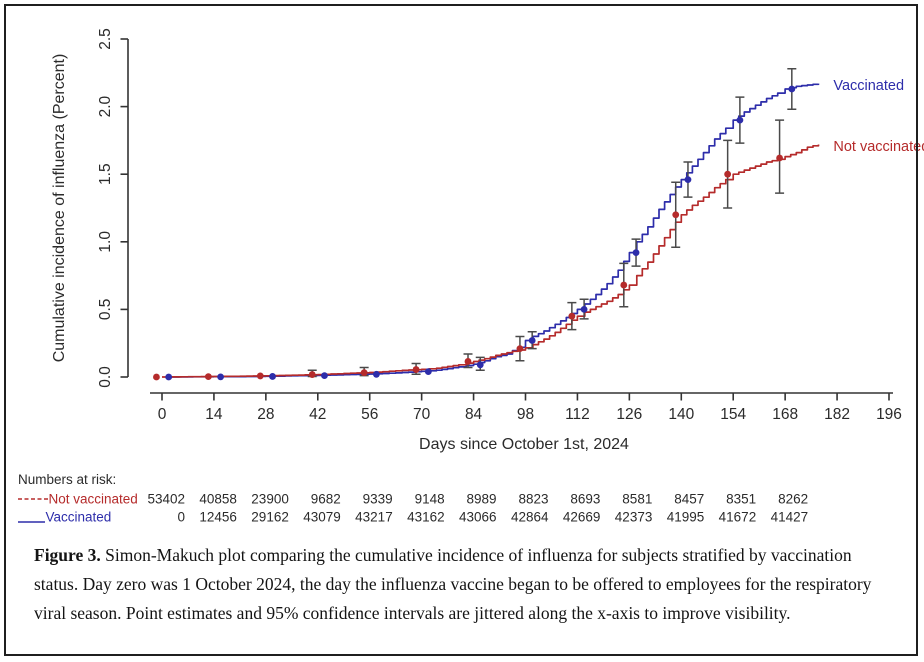 The width and height of the screenshot is (924, 662). I want to click on x-tick-label: 28, so click(265, 414).